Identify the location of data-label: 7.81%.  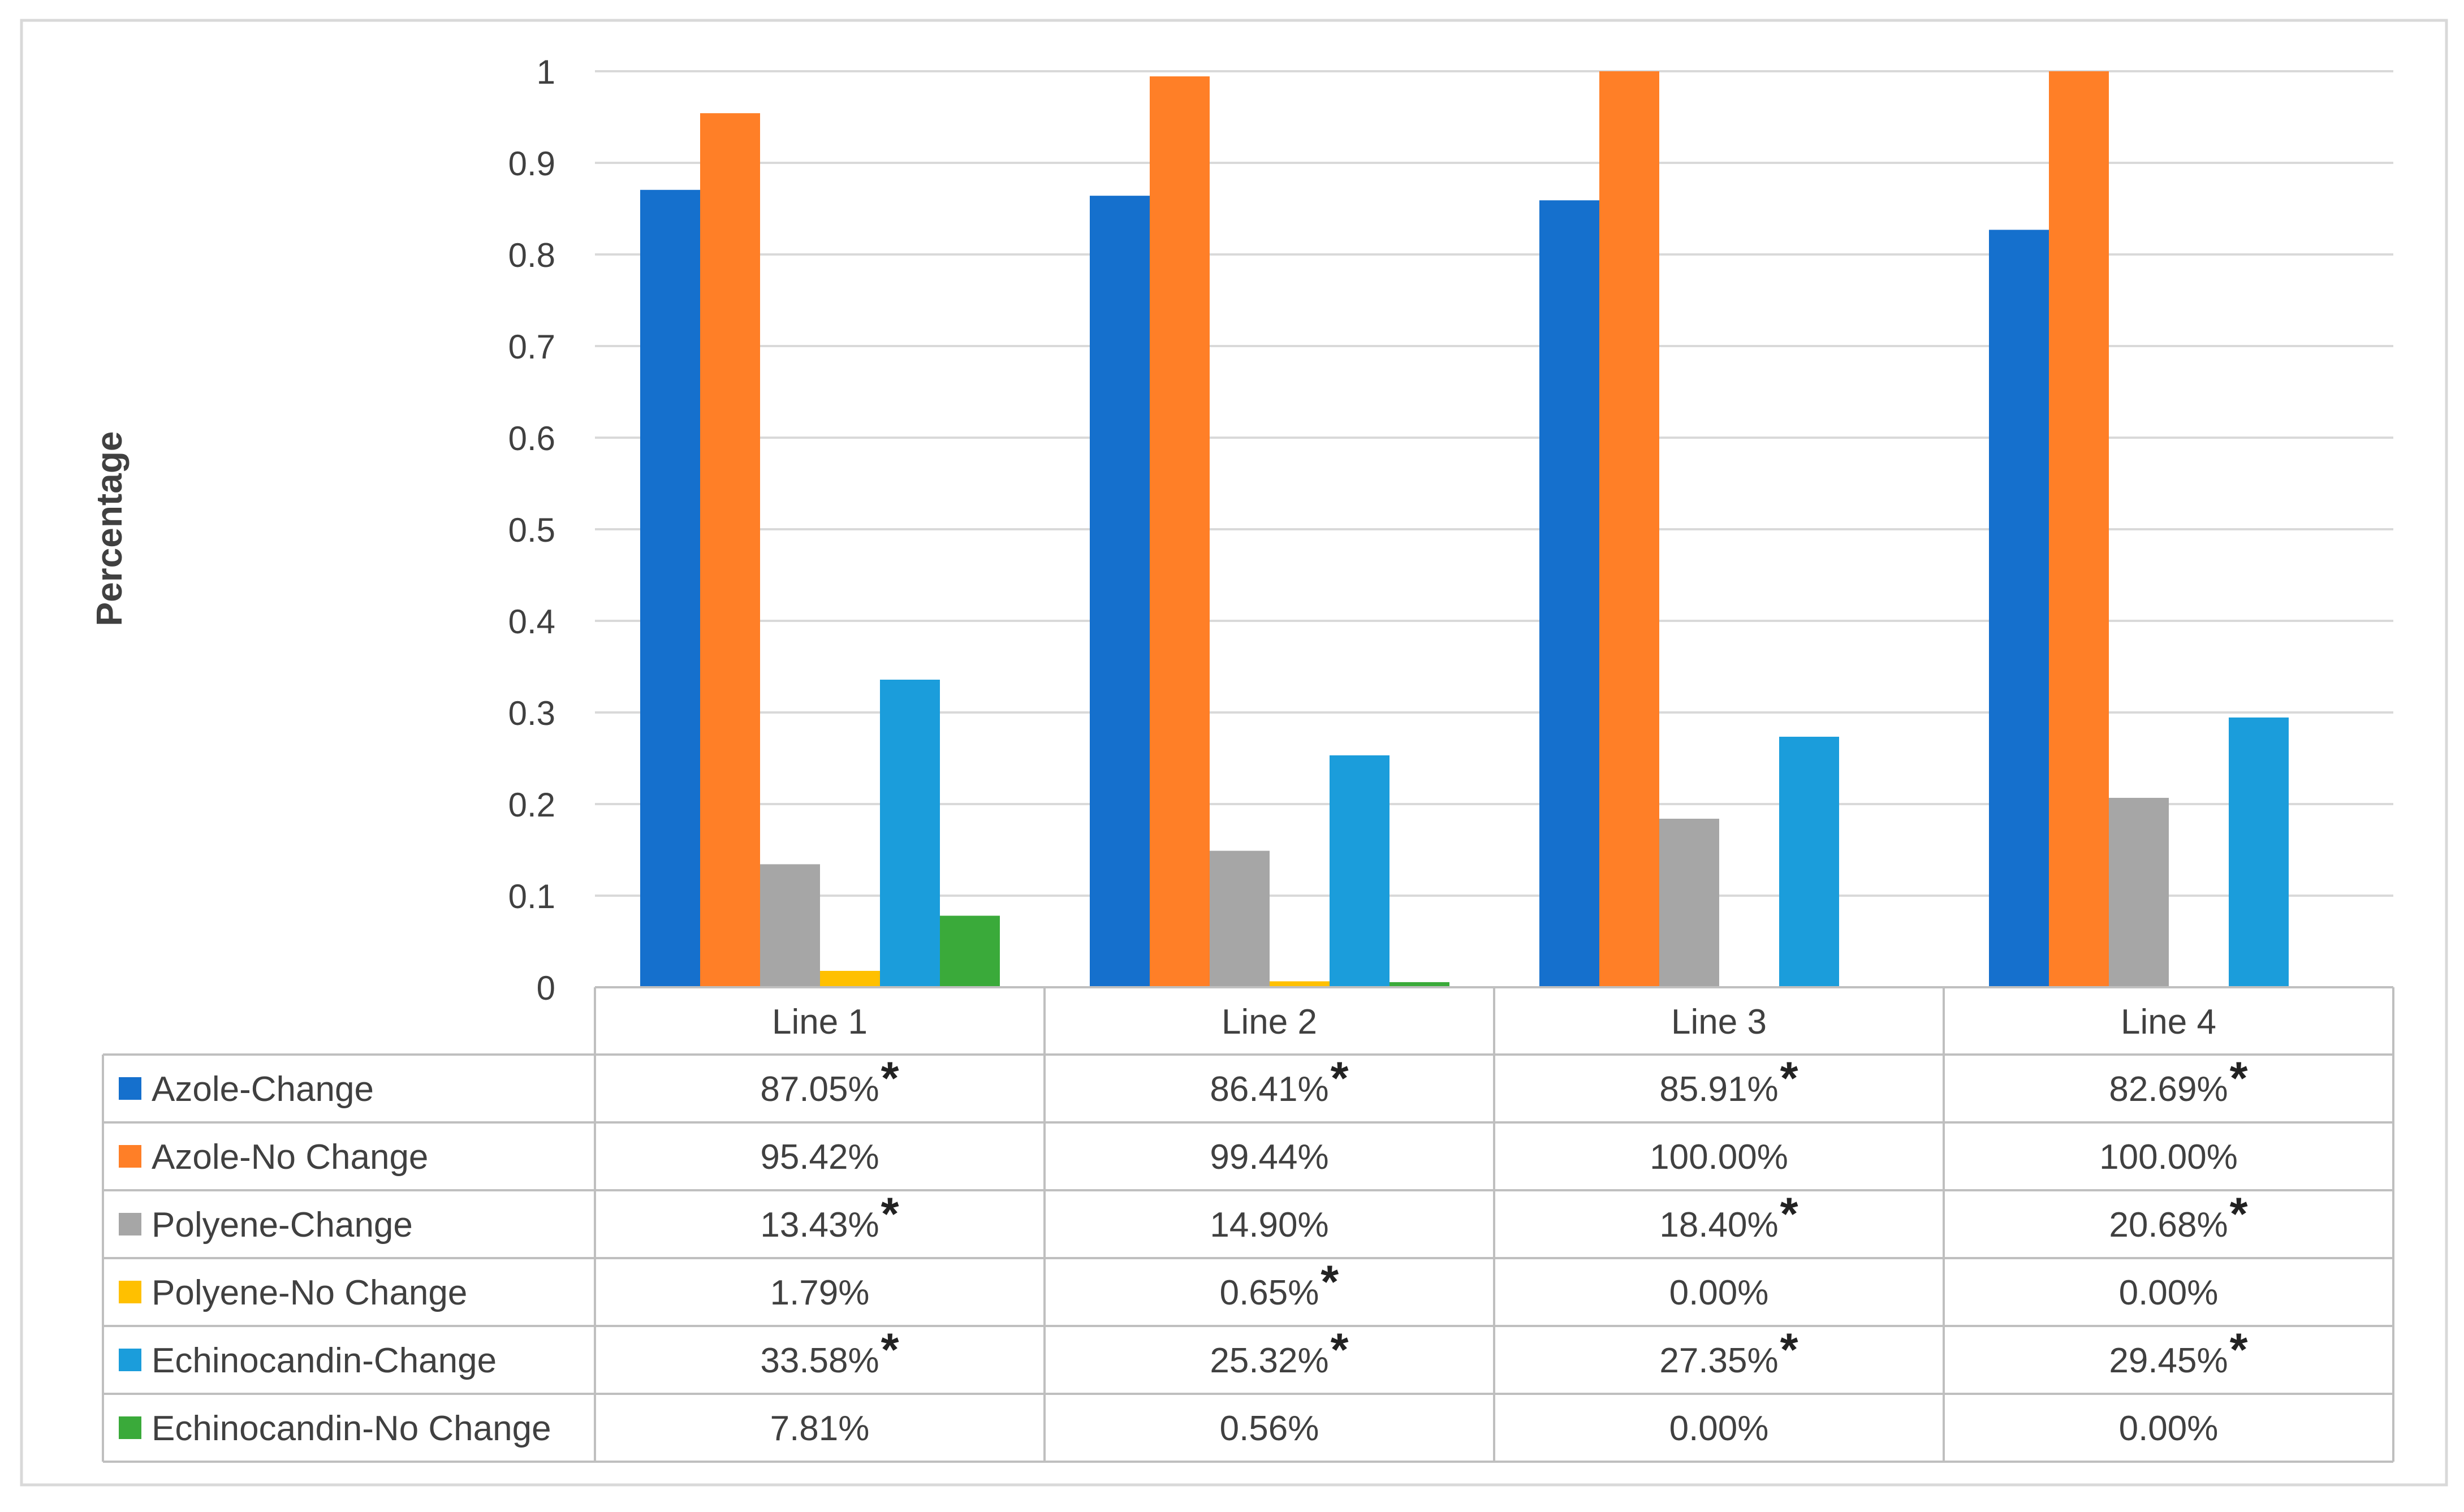
(820, 1429).